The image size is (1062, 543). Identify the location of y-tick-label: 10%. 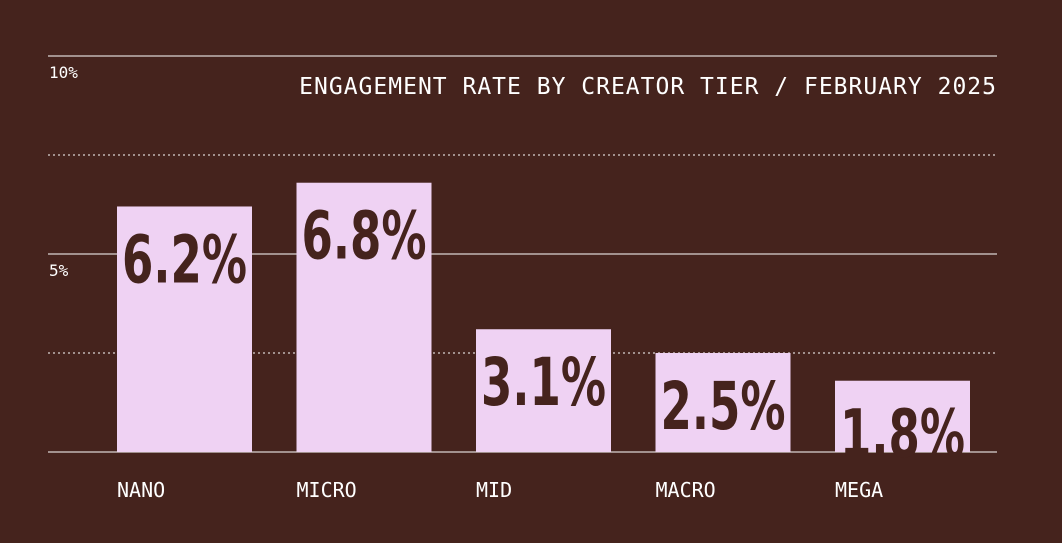
(63, 72).